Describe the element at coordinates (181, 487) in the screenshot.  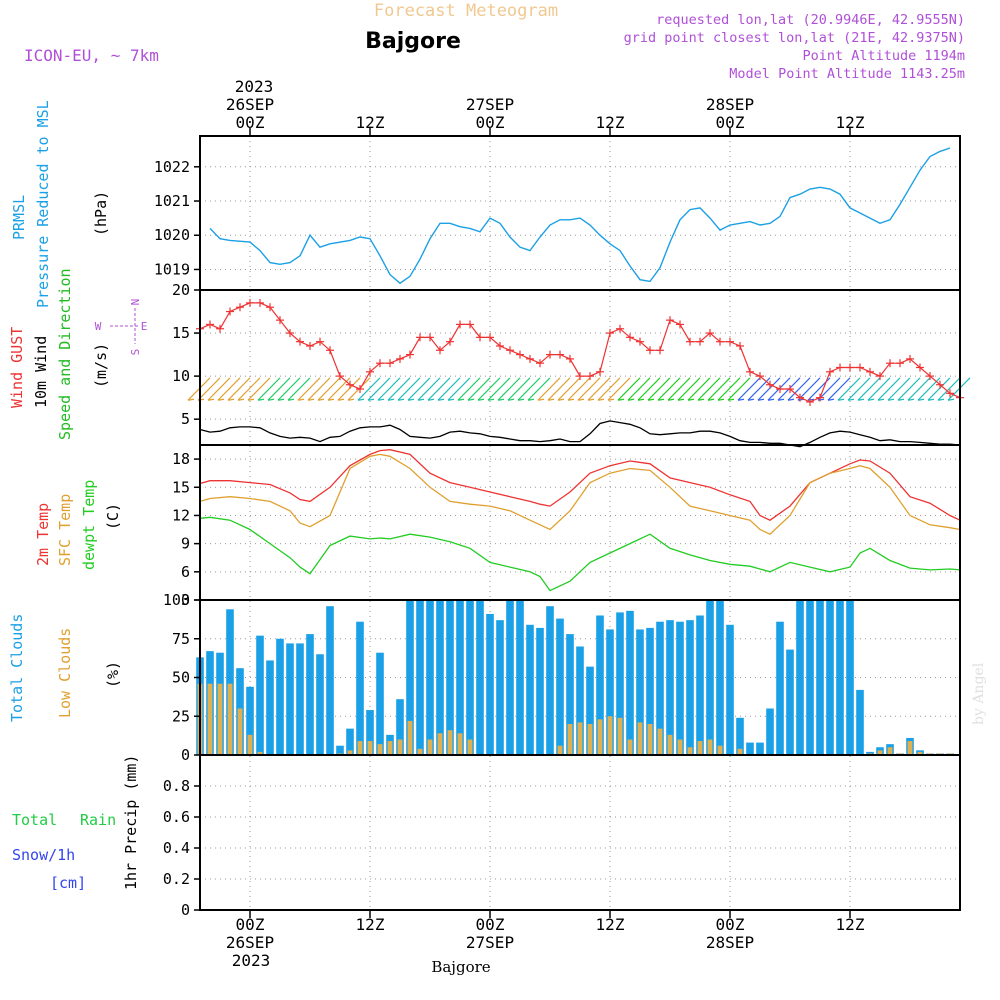
I see `y-tick-label: 15` at that location.